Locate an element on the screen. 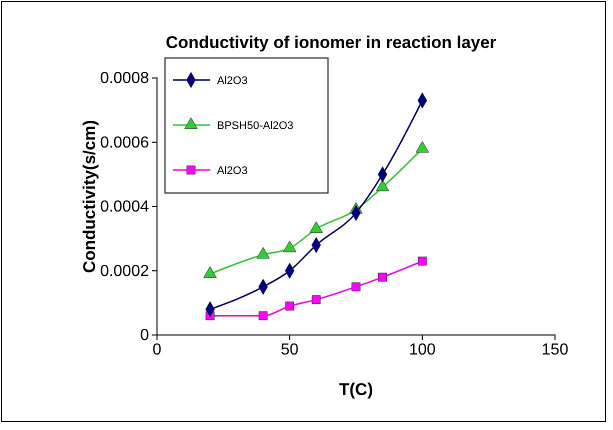 The height and width of the screenshot is (430, 613). y-tick-label: 0.0008 is located at coordinates (125, 79).